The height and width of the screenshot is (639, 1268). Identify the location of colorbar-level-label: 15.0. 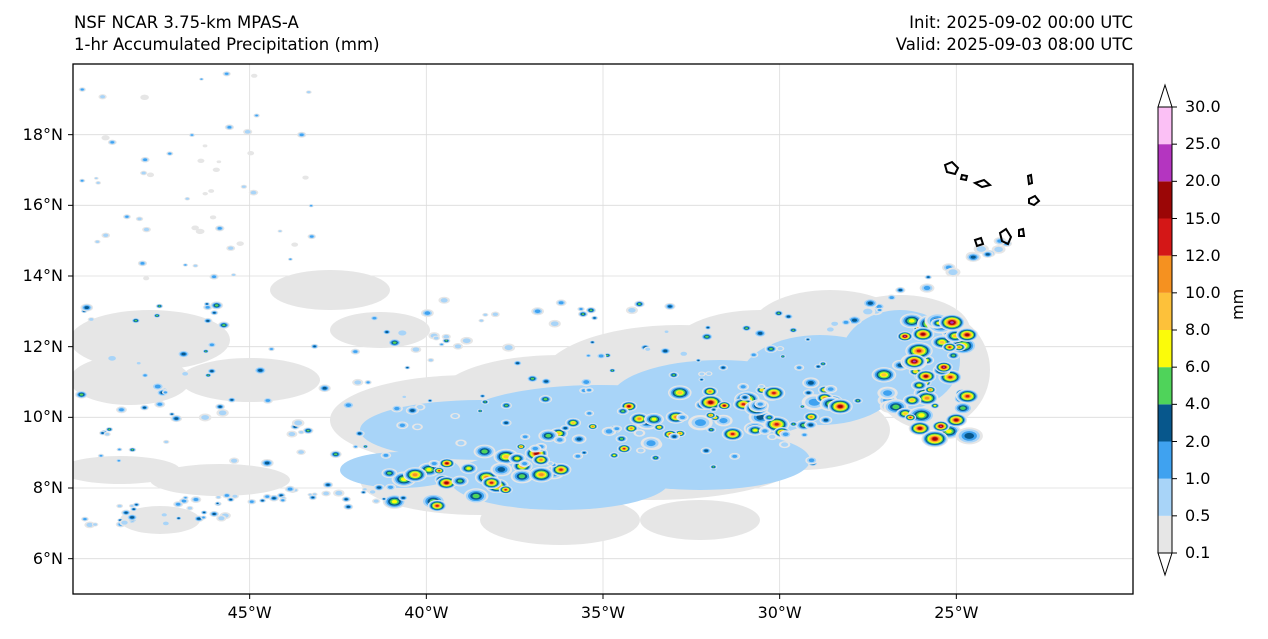
(1203, 218).